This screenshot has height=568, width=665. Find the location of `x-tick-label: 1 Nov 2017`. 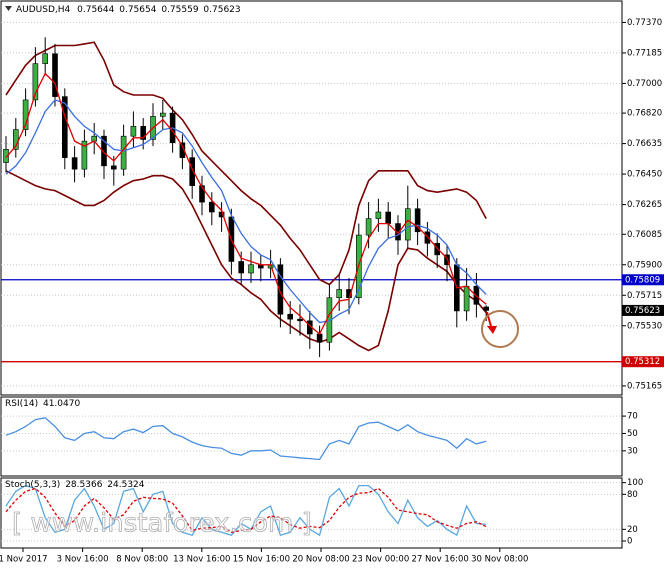

x-tick-label: 1 Nov 2017 is located at coordinates (24, 560).